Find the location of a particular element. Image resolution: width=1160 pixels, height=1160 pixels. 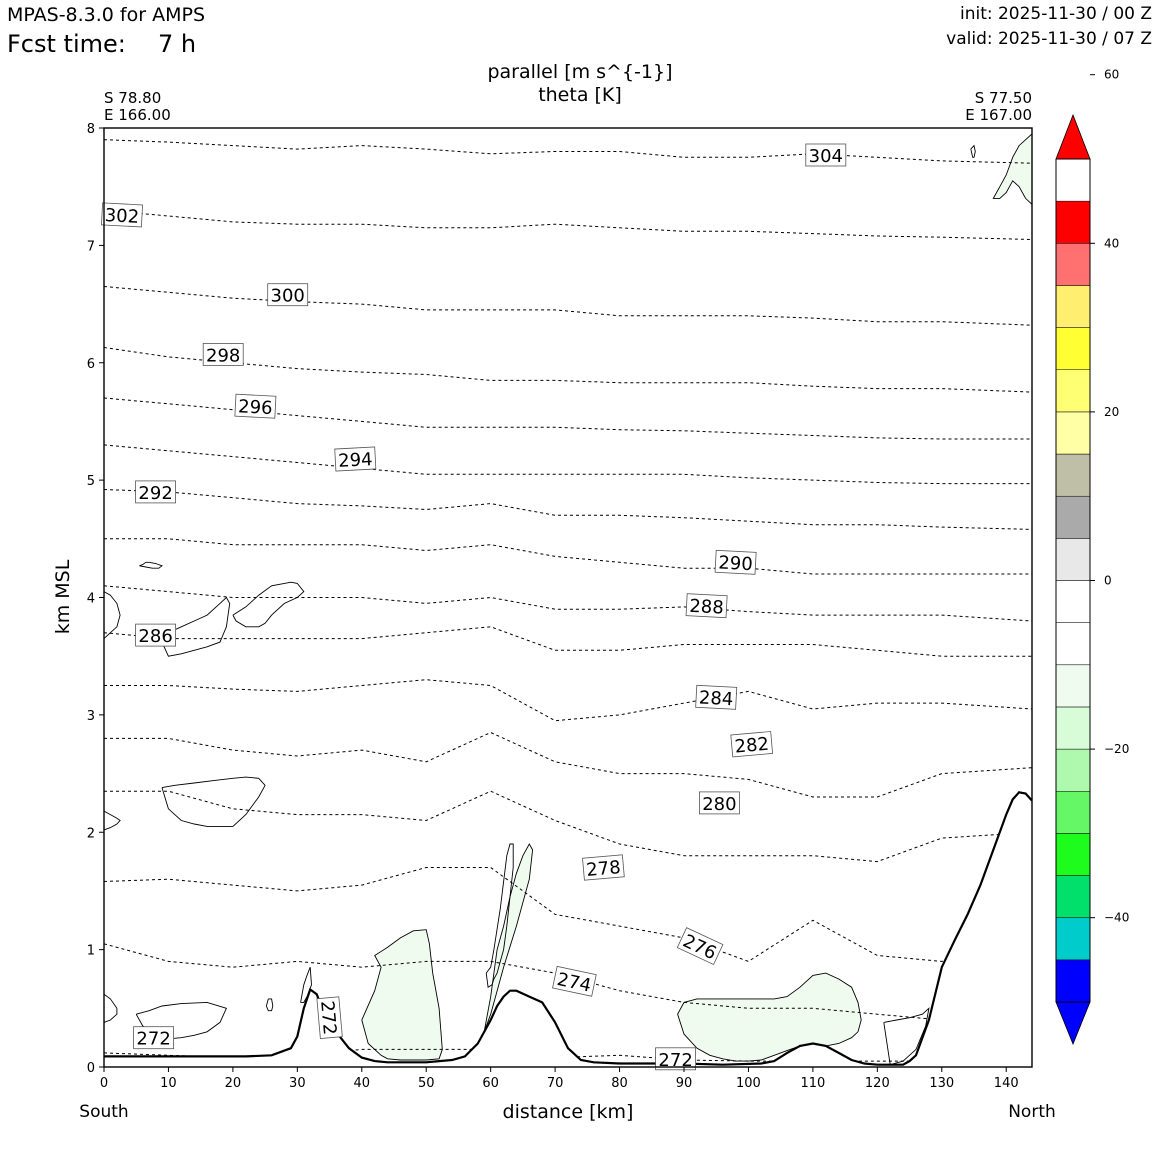

theta-label-296: 296 is located at coordinates (255, 406).